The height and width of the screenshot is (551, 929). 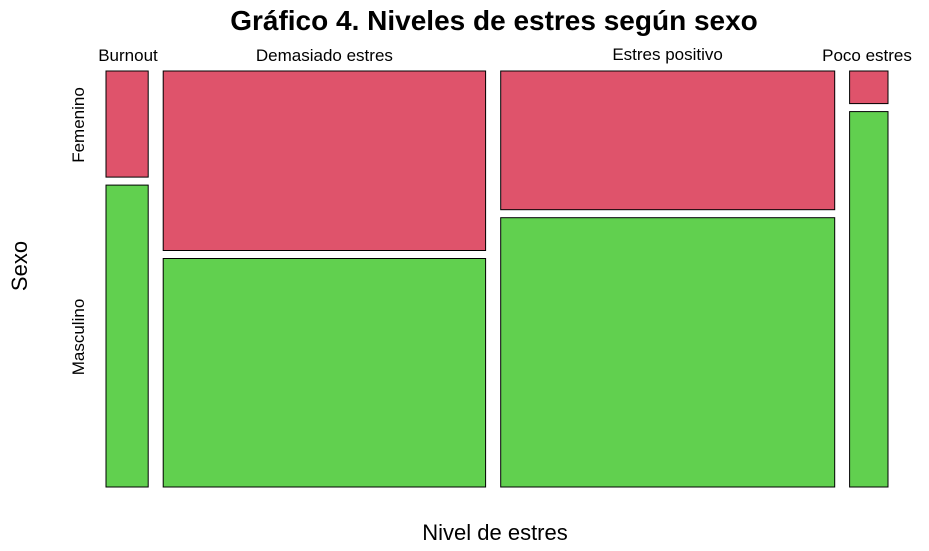 I want to click on chart-title: Gráfico 4. Niveles de estres según sexo, so click(x=494, y=20).